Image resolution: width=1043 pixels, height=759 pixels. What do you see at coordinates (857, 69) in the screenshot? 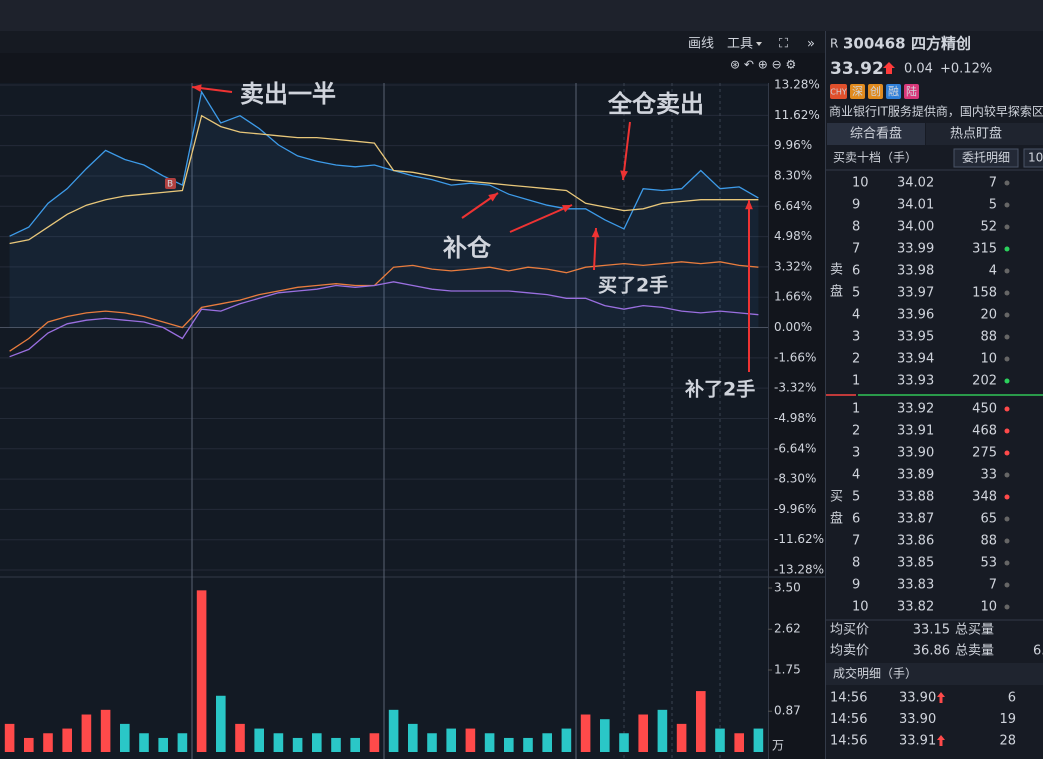
I see `price: 33.92` at bounding box center [857, 69].